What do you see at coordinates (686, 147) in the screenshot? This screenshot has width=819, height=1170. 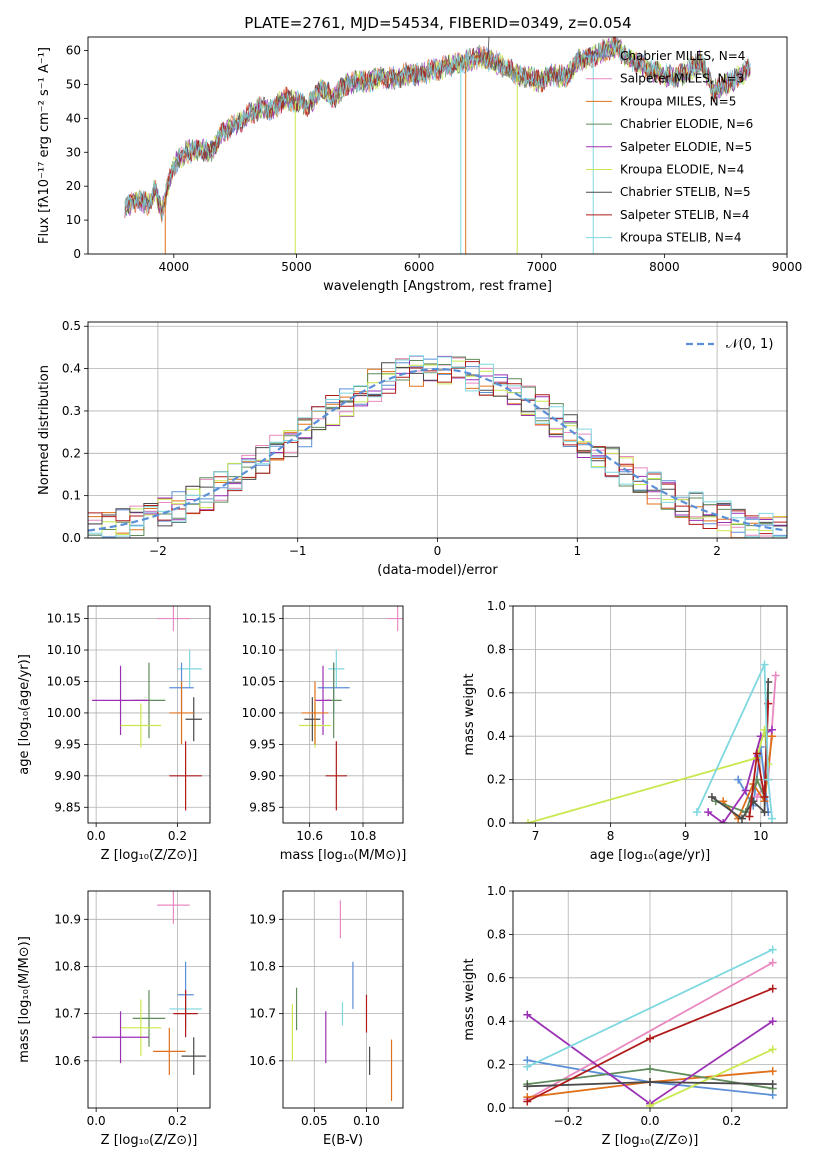 I see `legend-label: Salpeter ELODIE, N=5` at bounding box center [686, 147].